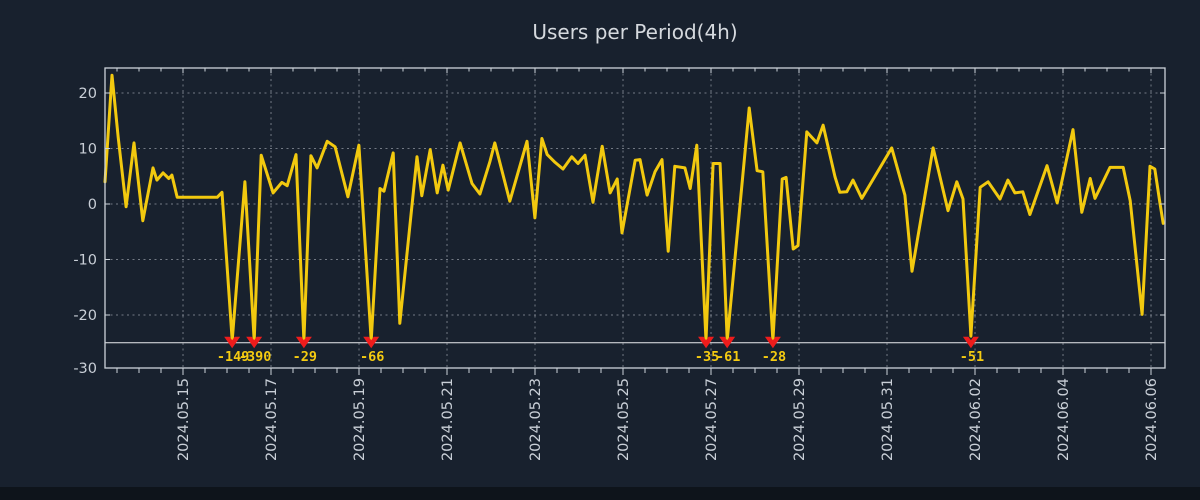 This screenshot has width=1200, height=500. I want to click on threshold-marker-label: -35, so click(707, 357).